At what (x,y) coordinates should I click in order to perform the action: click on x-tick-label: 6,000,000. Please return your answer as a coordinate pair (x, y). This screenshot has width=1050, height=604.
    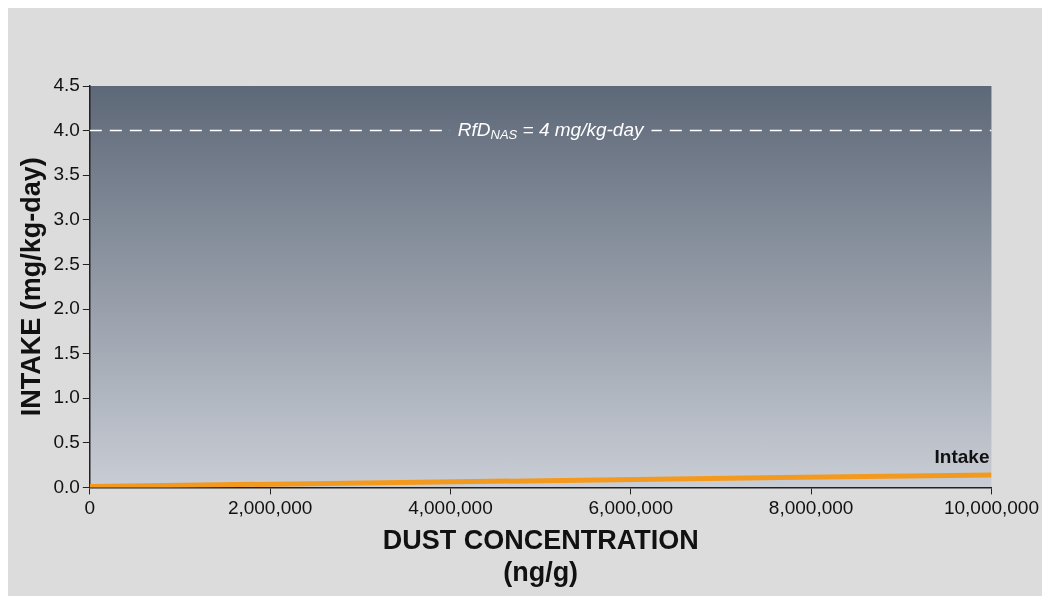
    Looking at the image, I should click on (631, 508).